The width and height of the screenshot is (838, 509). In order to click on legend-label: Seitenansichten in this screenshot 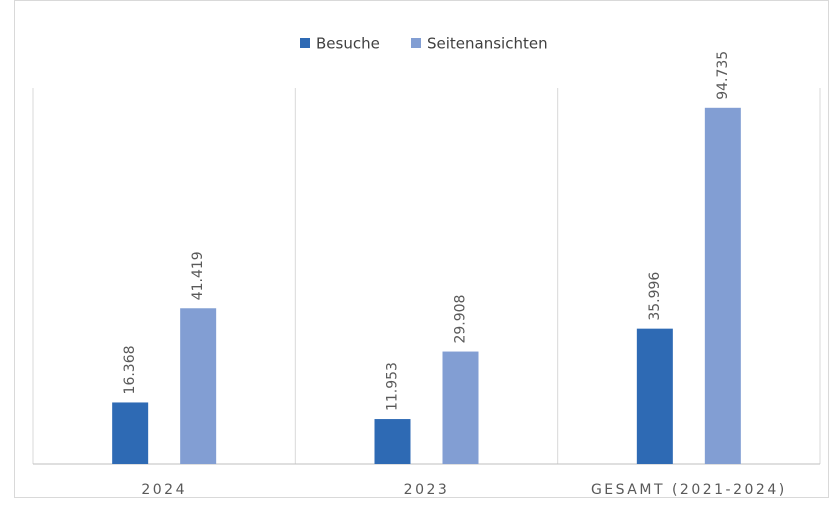, I will do `click(487, 44)`.